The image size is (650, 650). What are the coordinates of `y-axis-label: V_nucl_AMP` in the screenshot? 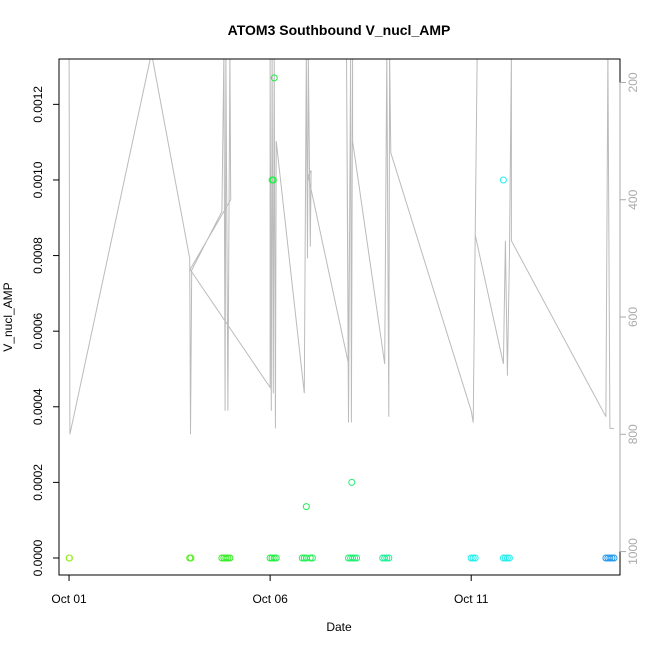 It's located at (8, 316).